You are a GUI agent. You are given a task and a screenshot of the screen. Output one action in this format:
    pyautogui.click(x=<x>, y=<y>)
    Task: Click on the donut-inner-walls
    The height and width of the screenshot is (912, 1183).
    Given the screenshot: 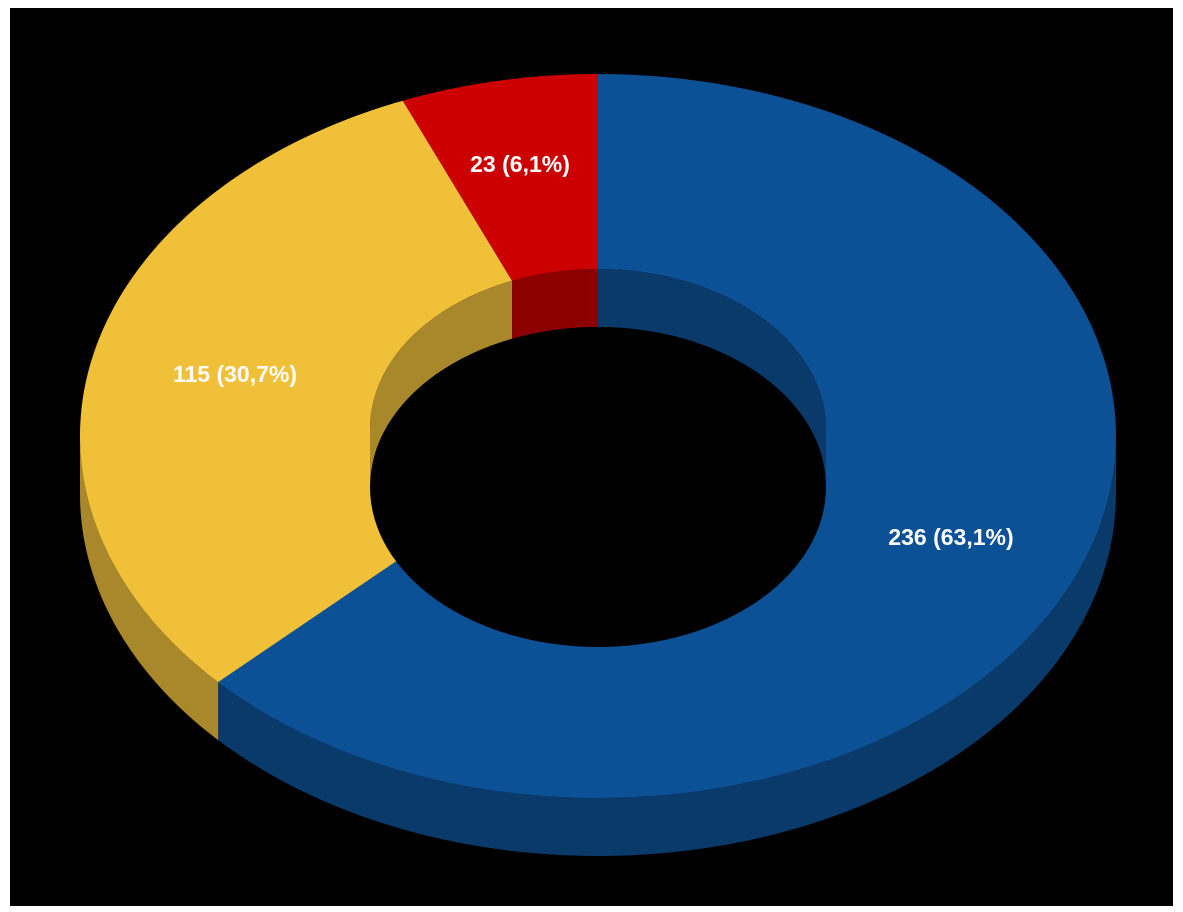 What is the action you would take?
    pyautogui.click(x=598, y=378)
    